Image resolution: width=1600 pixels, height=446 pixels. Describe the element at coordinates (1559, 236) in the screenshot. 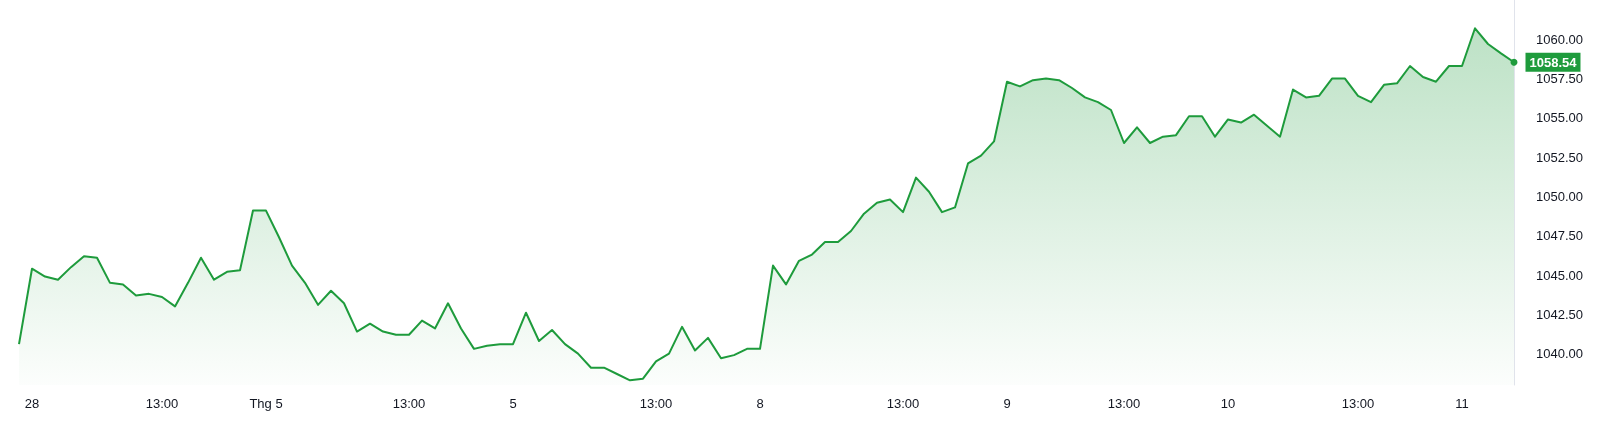

I see `y-tick-label: 1047.50` at that location.